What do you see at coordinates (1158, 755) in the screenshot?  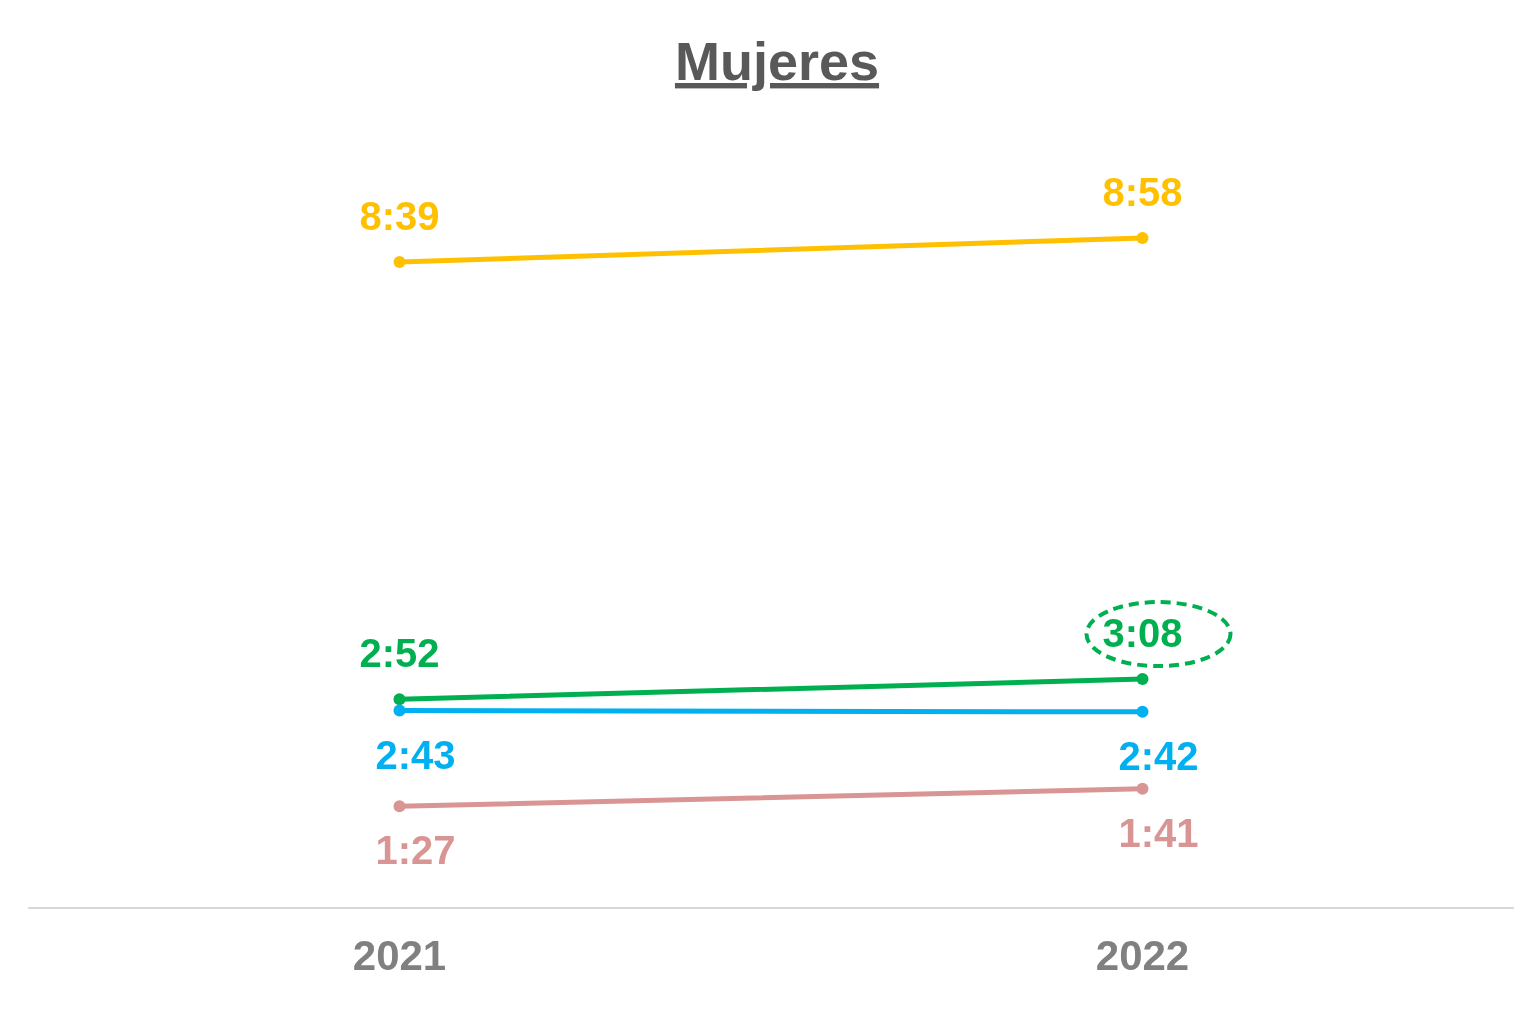 I see `data-label: 2:42` at bounding box center [1158, 755].